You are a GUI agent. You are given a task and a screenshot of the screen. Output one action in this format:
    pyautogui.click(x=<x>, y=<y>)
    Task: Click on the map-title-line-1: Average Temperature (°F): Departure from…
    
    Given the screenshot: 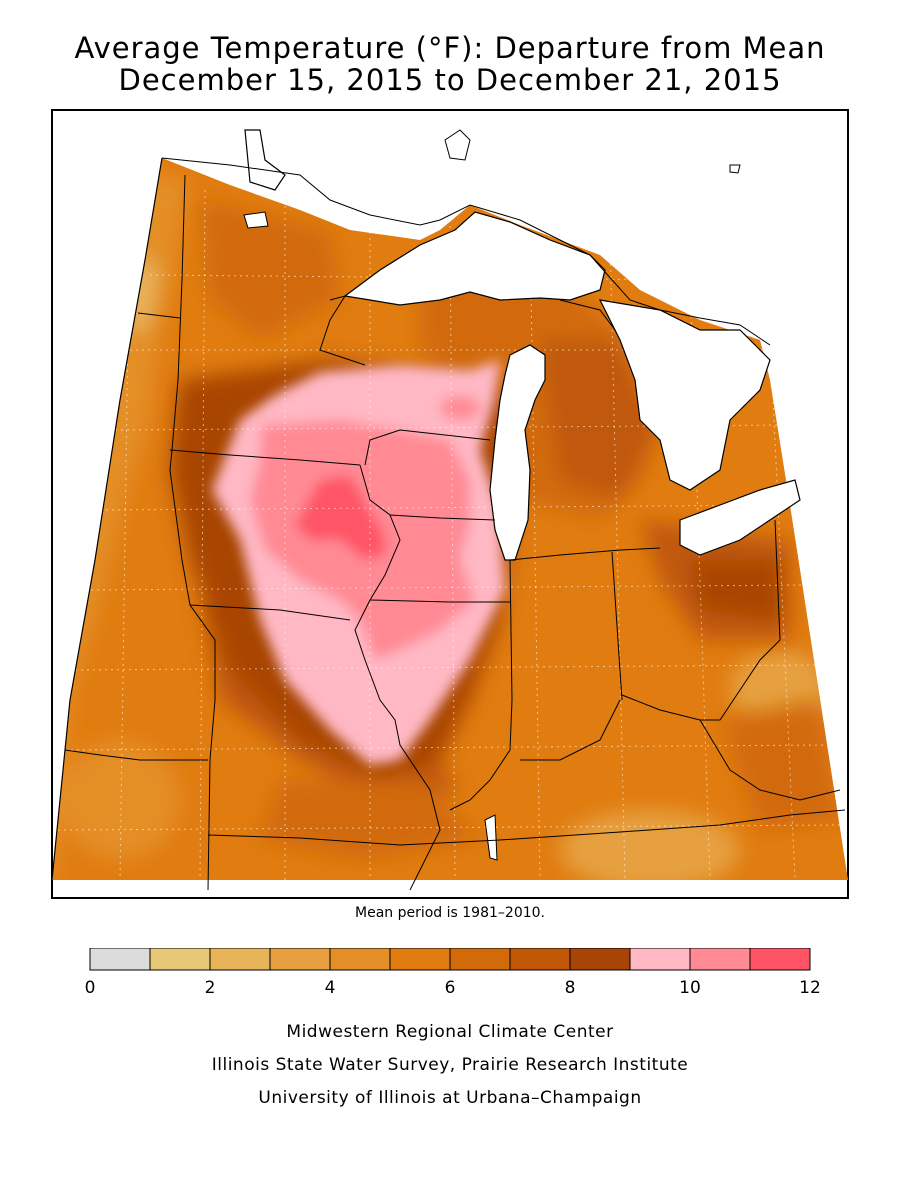 What is the action you would take?
    pyautogui.click(x=450, y=48)
    